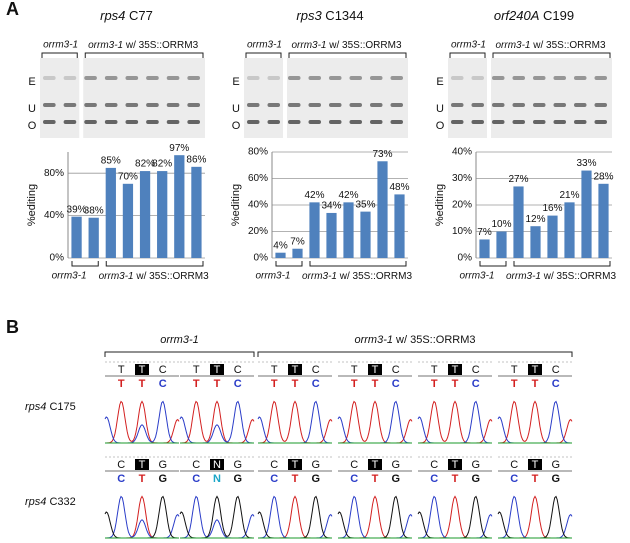 The width and height of the screenshot is (630, 543). I want to click on gel-band-label: E, so click(31, 82).